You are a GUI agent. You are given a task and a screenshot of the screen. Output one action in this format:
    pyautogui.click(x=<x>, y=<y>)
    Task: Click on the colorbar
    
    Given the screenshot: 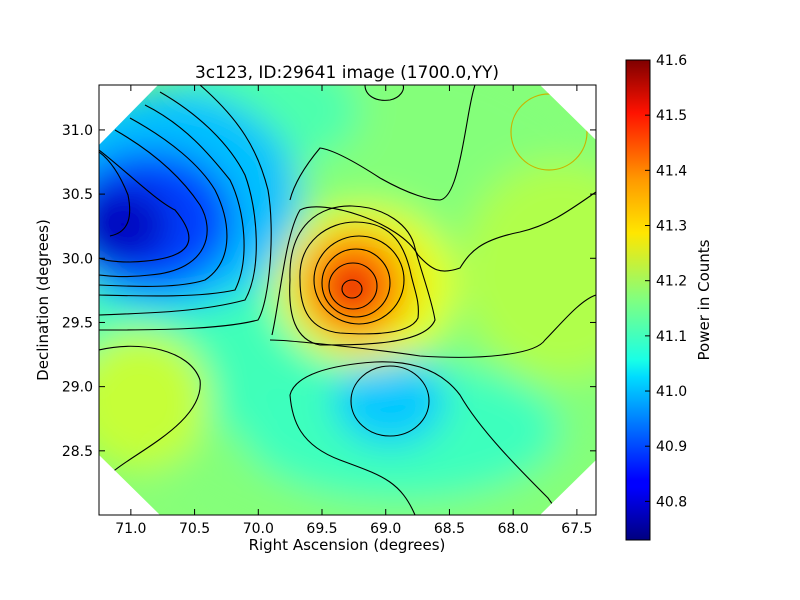 What is the action you would take?
    pyautogui.click(x=638, y=300)
    